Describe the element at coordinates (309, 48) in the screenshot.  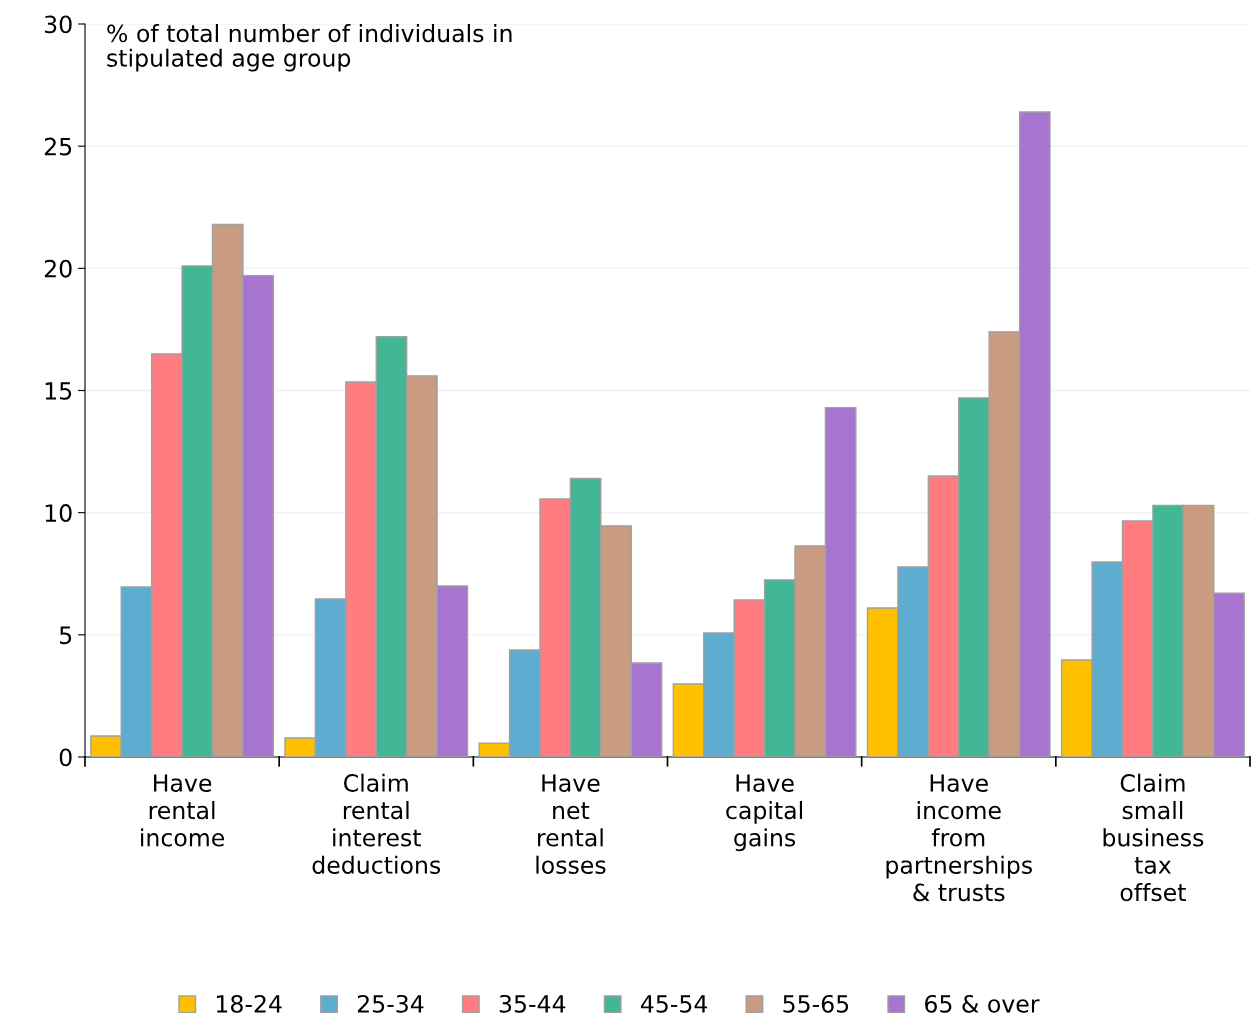
I see `y-axis-title: % of total number of individuals in stipulated age group` at that location.